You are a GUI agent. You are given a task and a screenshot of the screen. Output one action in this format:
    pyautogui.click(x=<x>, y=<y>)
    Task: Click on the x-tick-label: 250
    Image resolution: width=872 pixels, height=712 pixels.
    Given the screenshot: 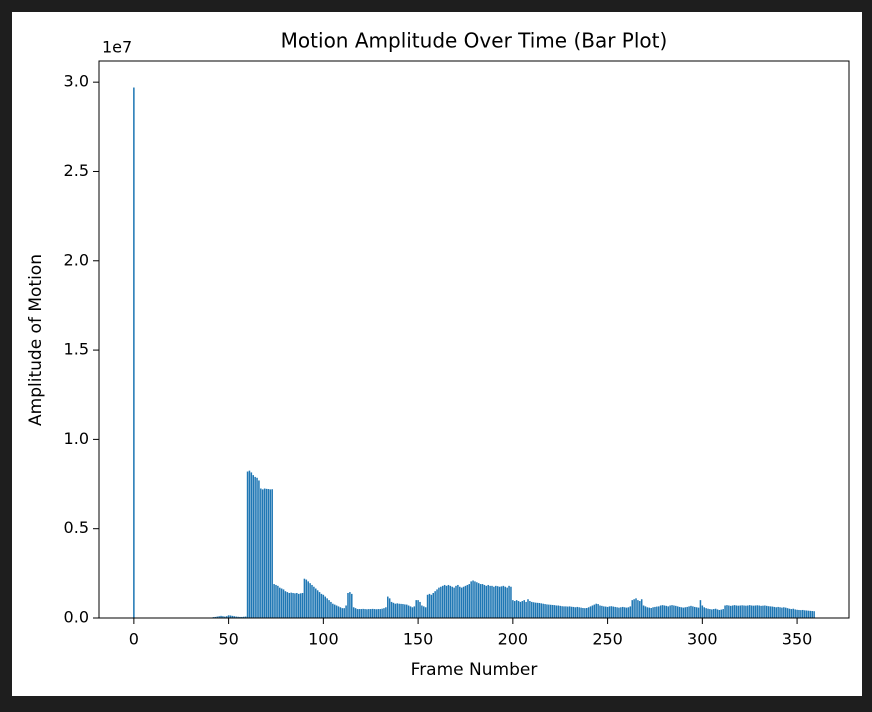 What is the action you would take?
    pyautogui.click(x=607, y=639)
    